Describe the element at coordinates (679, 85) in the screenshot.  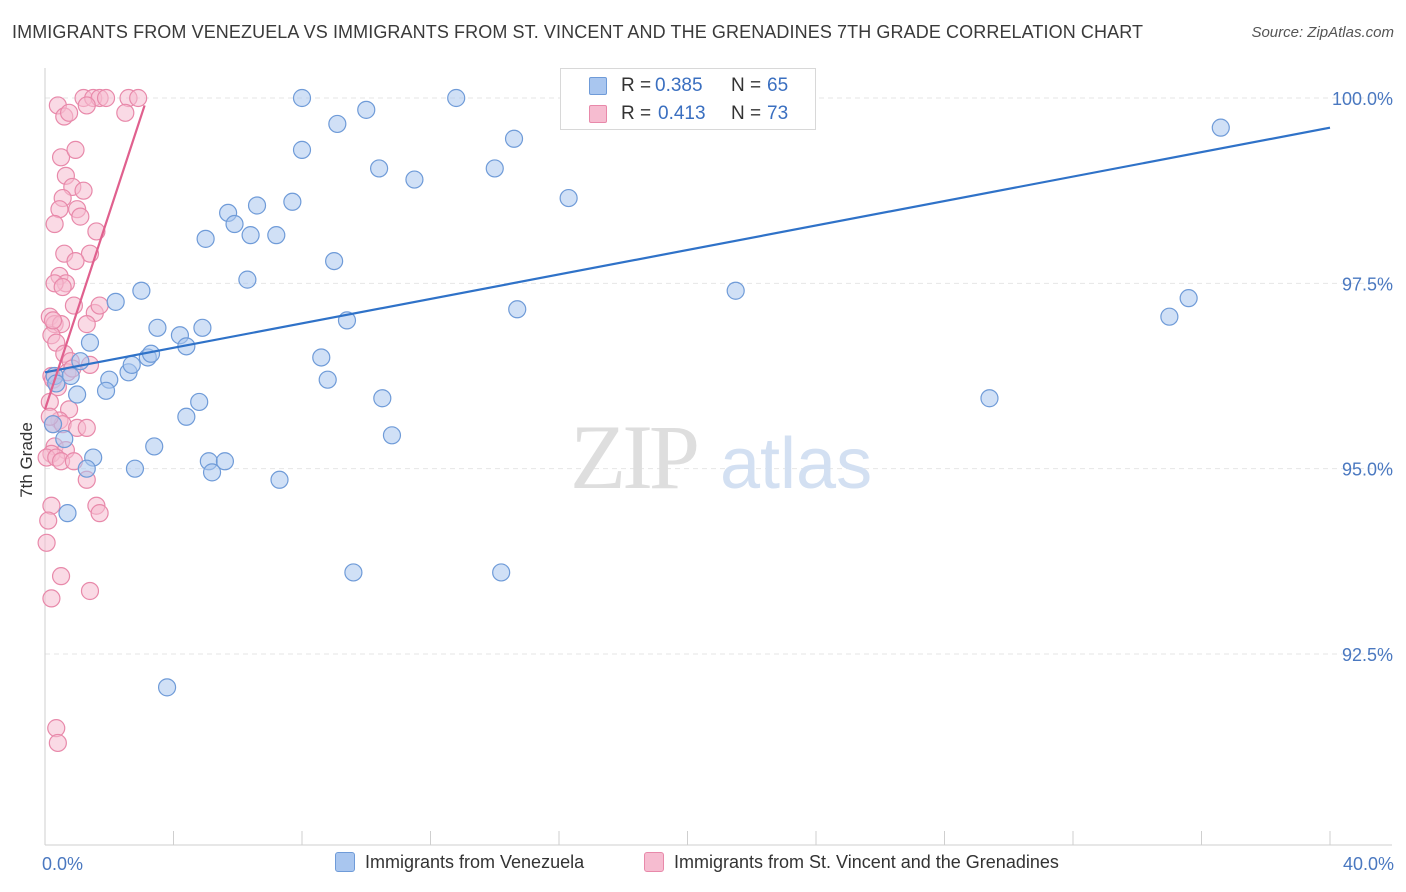
I see `legend-r-value: 0.385` at that location.